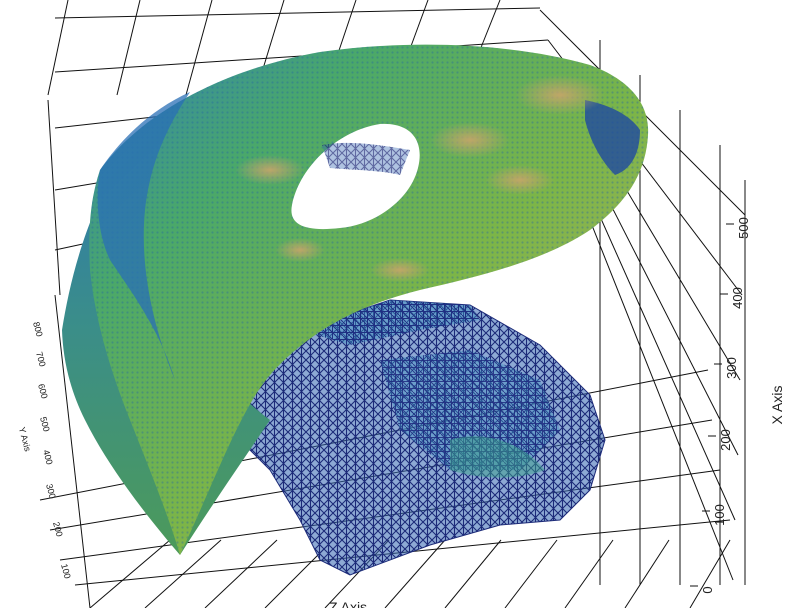 This screenshot has height=608, width=806. I want to click on x-tick-label: 500, so click(743, 228).